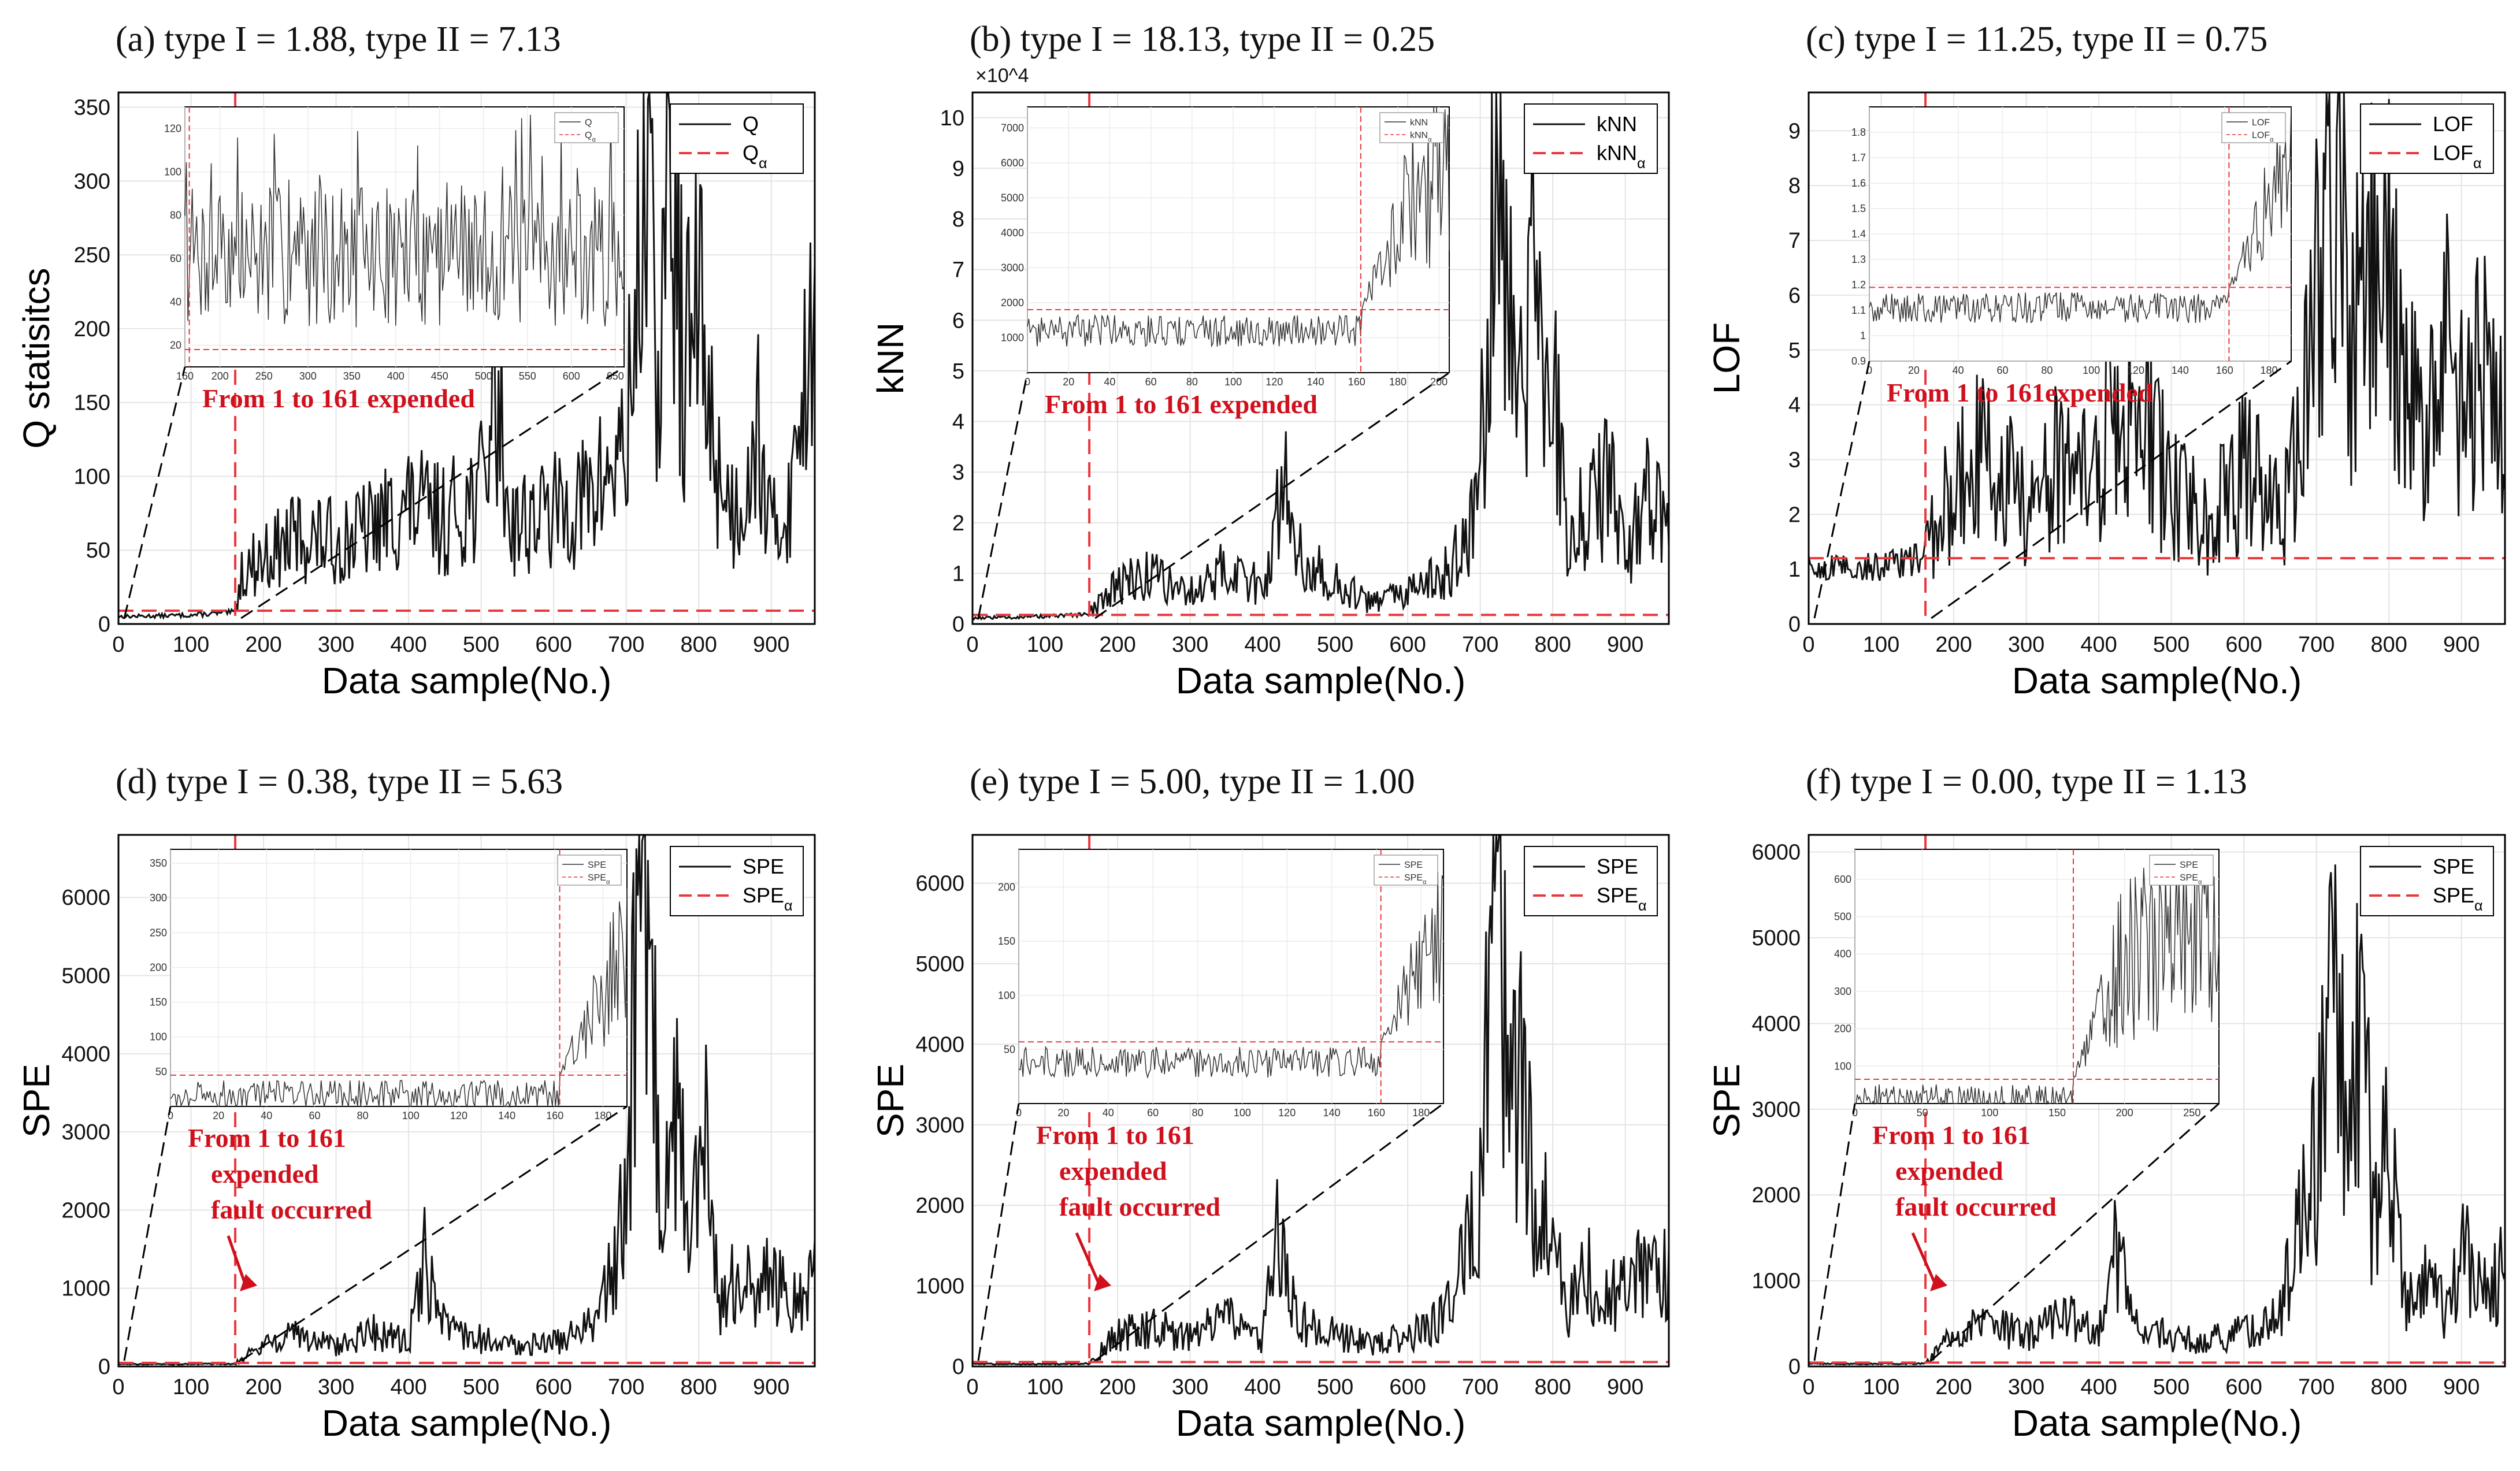 Image resolution: width=2520 pixels, height=1471 pixels. What do you see at coordinates (339, 39) in the screenshot?
I see `chart-title: (a) type I = 1.88, type II = 7.13` at bounding box center [339, 39].